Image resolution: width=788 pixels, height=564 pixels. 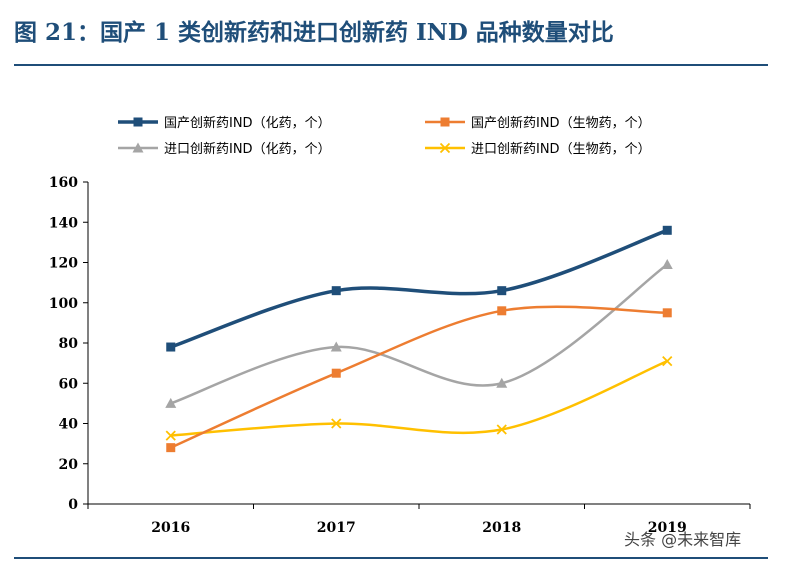 I want to click on y-tick-label: 20, so click(x=69, y=465).